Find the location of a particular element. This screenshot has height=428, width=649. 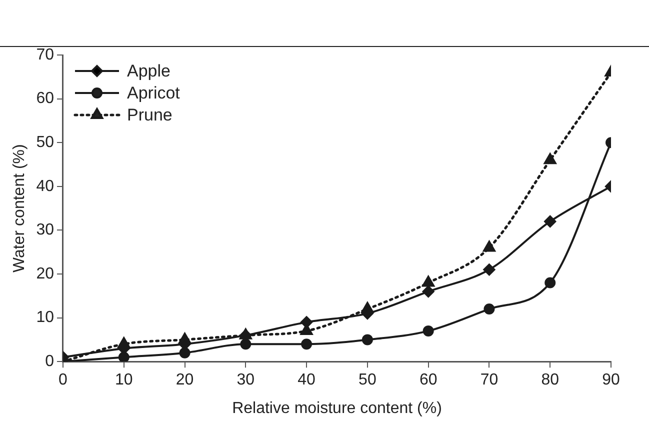

x-tick-label: 0 is located at coordinates (63, 380).